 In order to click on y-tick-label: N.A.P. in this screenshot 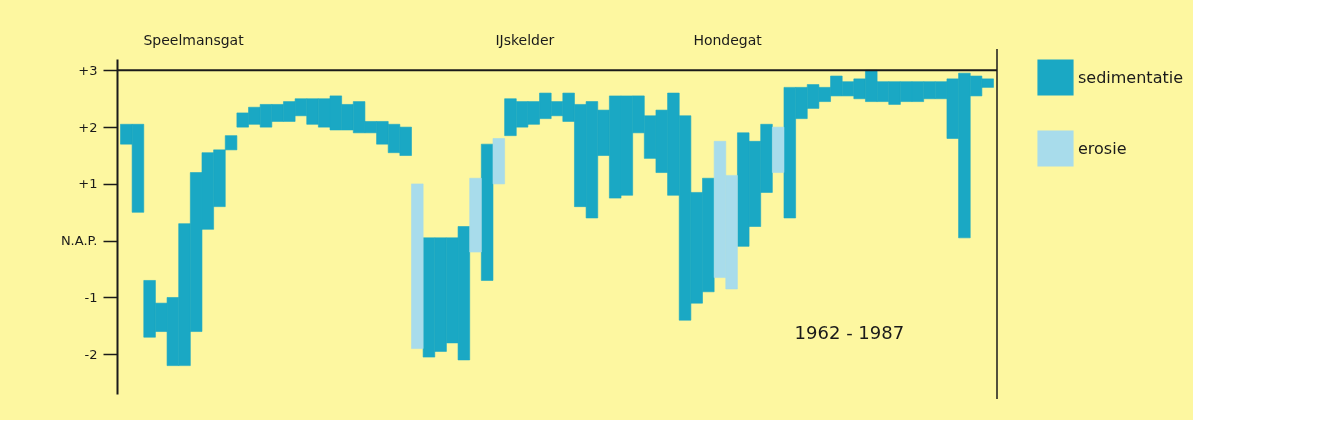, I will do `click(79, 241)`.